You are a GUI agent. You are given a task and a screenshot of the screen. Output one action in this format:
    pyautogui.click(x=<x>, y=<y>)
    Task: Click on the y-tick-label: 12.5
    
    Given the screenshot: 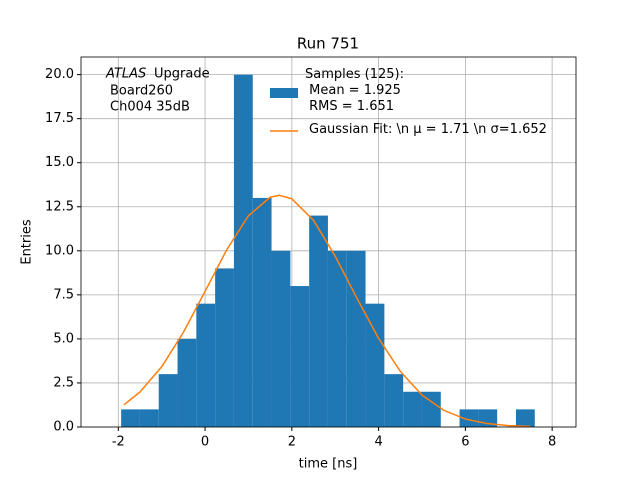 What is the action you would take?
    pyautogui.click(x=59, y=206)
    